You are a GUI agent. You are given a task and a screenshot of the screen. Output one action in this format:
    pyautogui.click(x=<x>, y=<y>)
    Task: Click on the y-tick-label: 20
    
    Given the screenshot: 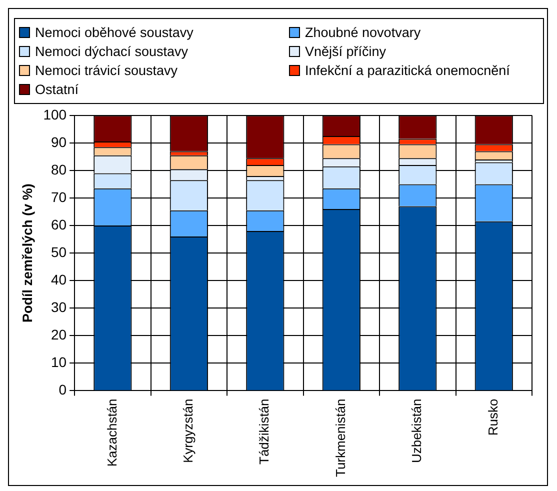 What is the action you would take?
    pyautogui.click(x=58, y=334)
    